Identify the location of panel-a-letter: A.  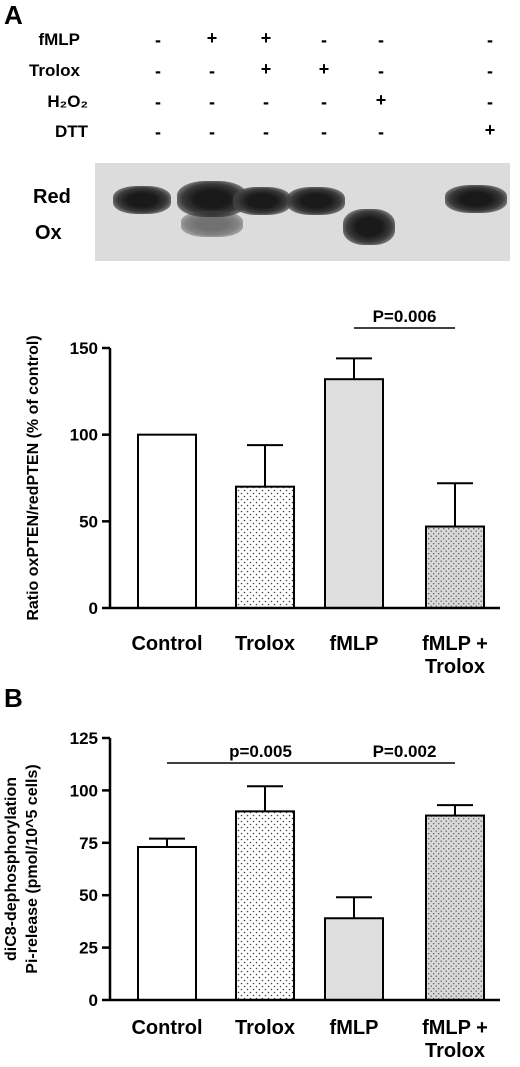
(13, 15).